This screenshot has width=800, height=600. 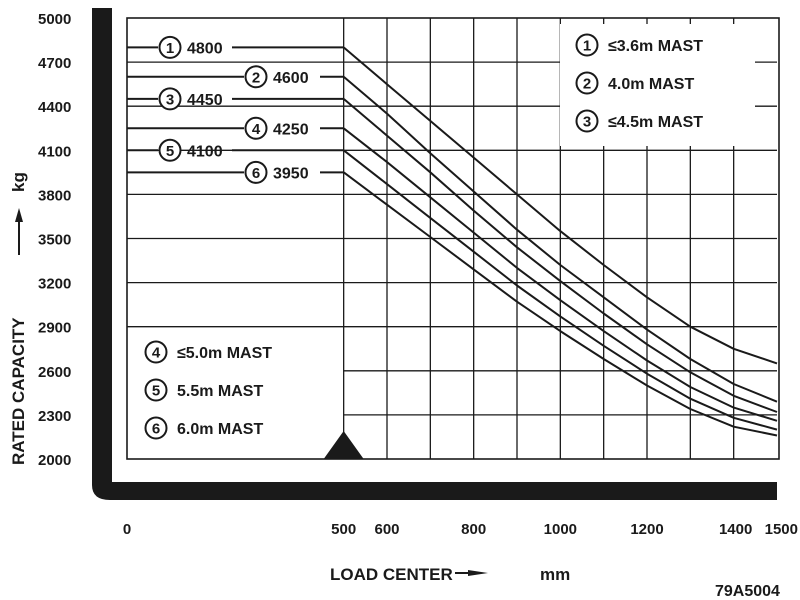 I want to click on x-axis-unit: mm, so click(x=555, y=574).